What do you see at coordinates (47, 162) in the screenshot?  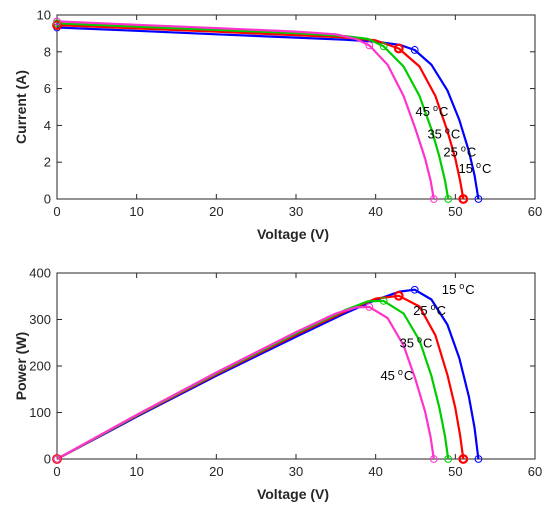 I see `y-tick-label: 2` at bounding box center [47, 162].